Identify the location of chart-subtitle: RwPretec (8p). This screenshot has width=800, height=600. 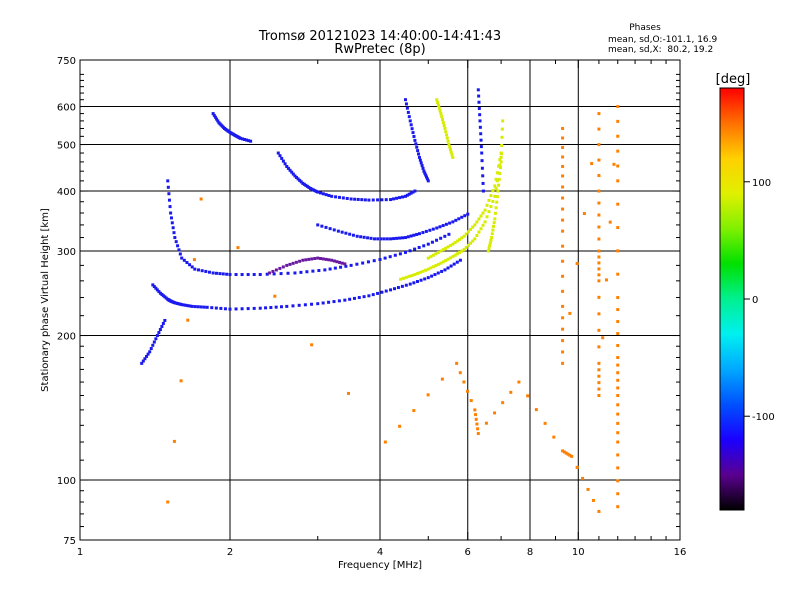
(379, 49).